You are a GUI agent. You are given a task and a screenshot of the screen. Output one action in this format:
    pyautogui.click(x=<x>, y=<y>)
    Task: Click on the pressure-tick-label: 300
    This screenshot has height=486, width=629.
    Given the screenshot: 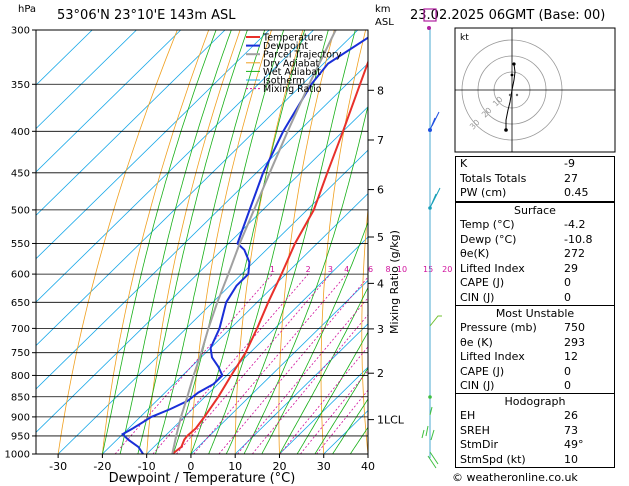 What is the action you would take?
    pyautogui.click(x=20, y=31)
    